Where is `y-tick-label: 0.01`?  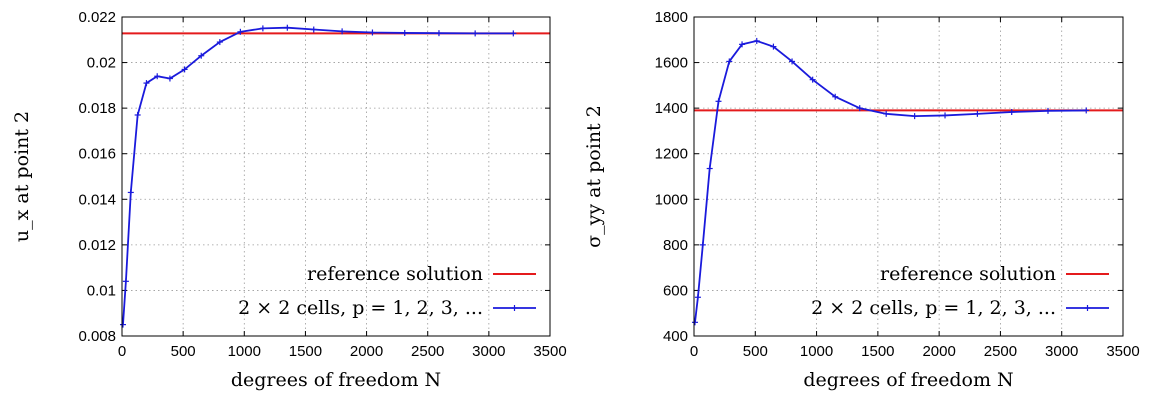
y-tick-label: 0.01 is located at coordinates (101, 290).